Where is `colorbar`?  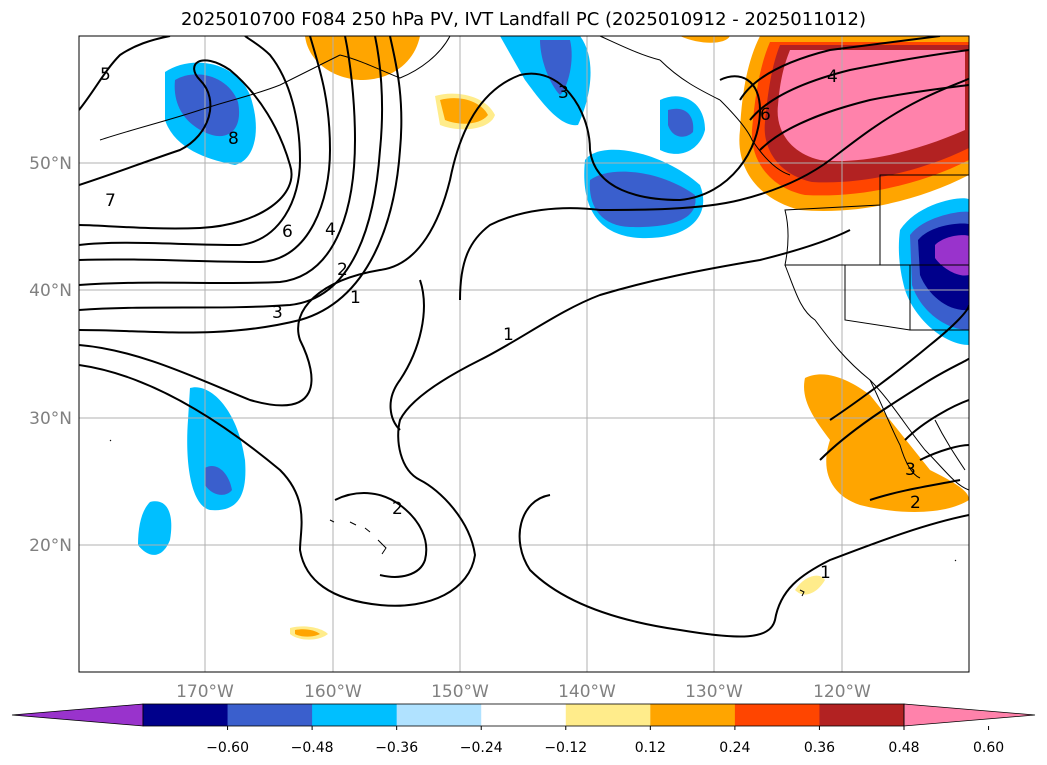 colorbar is located at coordinates (523, 716).